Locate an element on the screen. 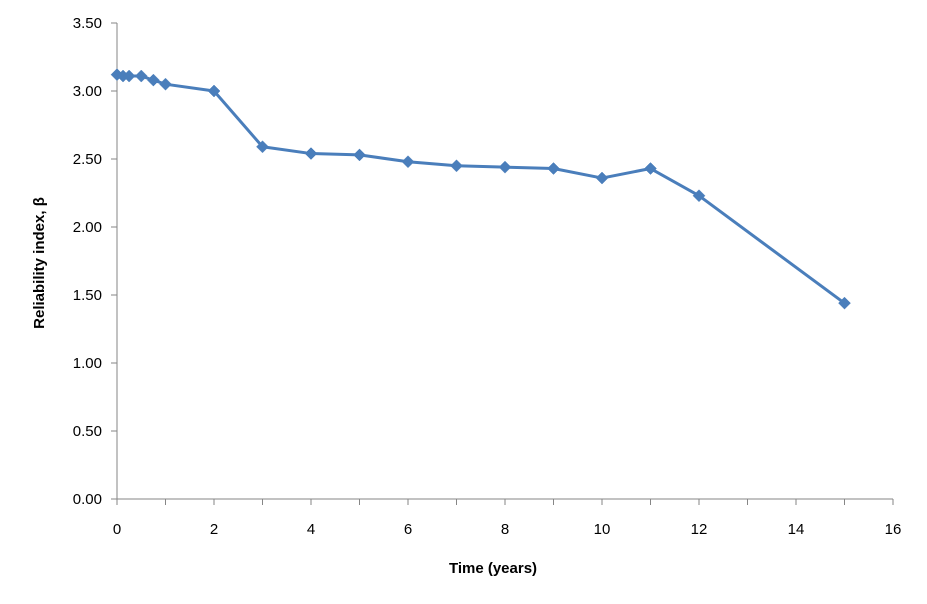 This screenshot has height=604, width=927. y-axis-ticks: 0.00 0.50 1.00 1.50 2.00 2.50 3.00 3.50 is located at coordinates (95, 261).